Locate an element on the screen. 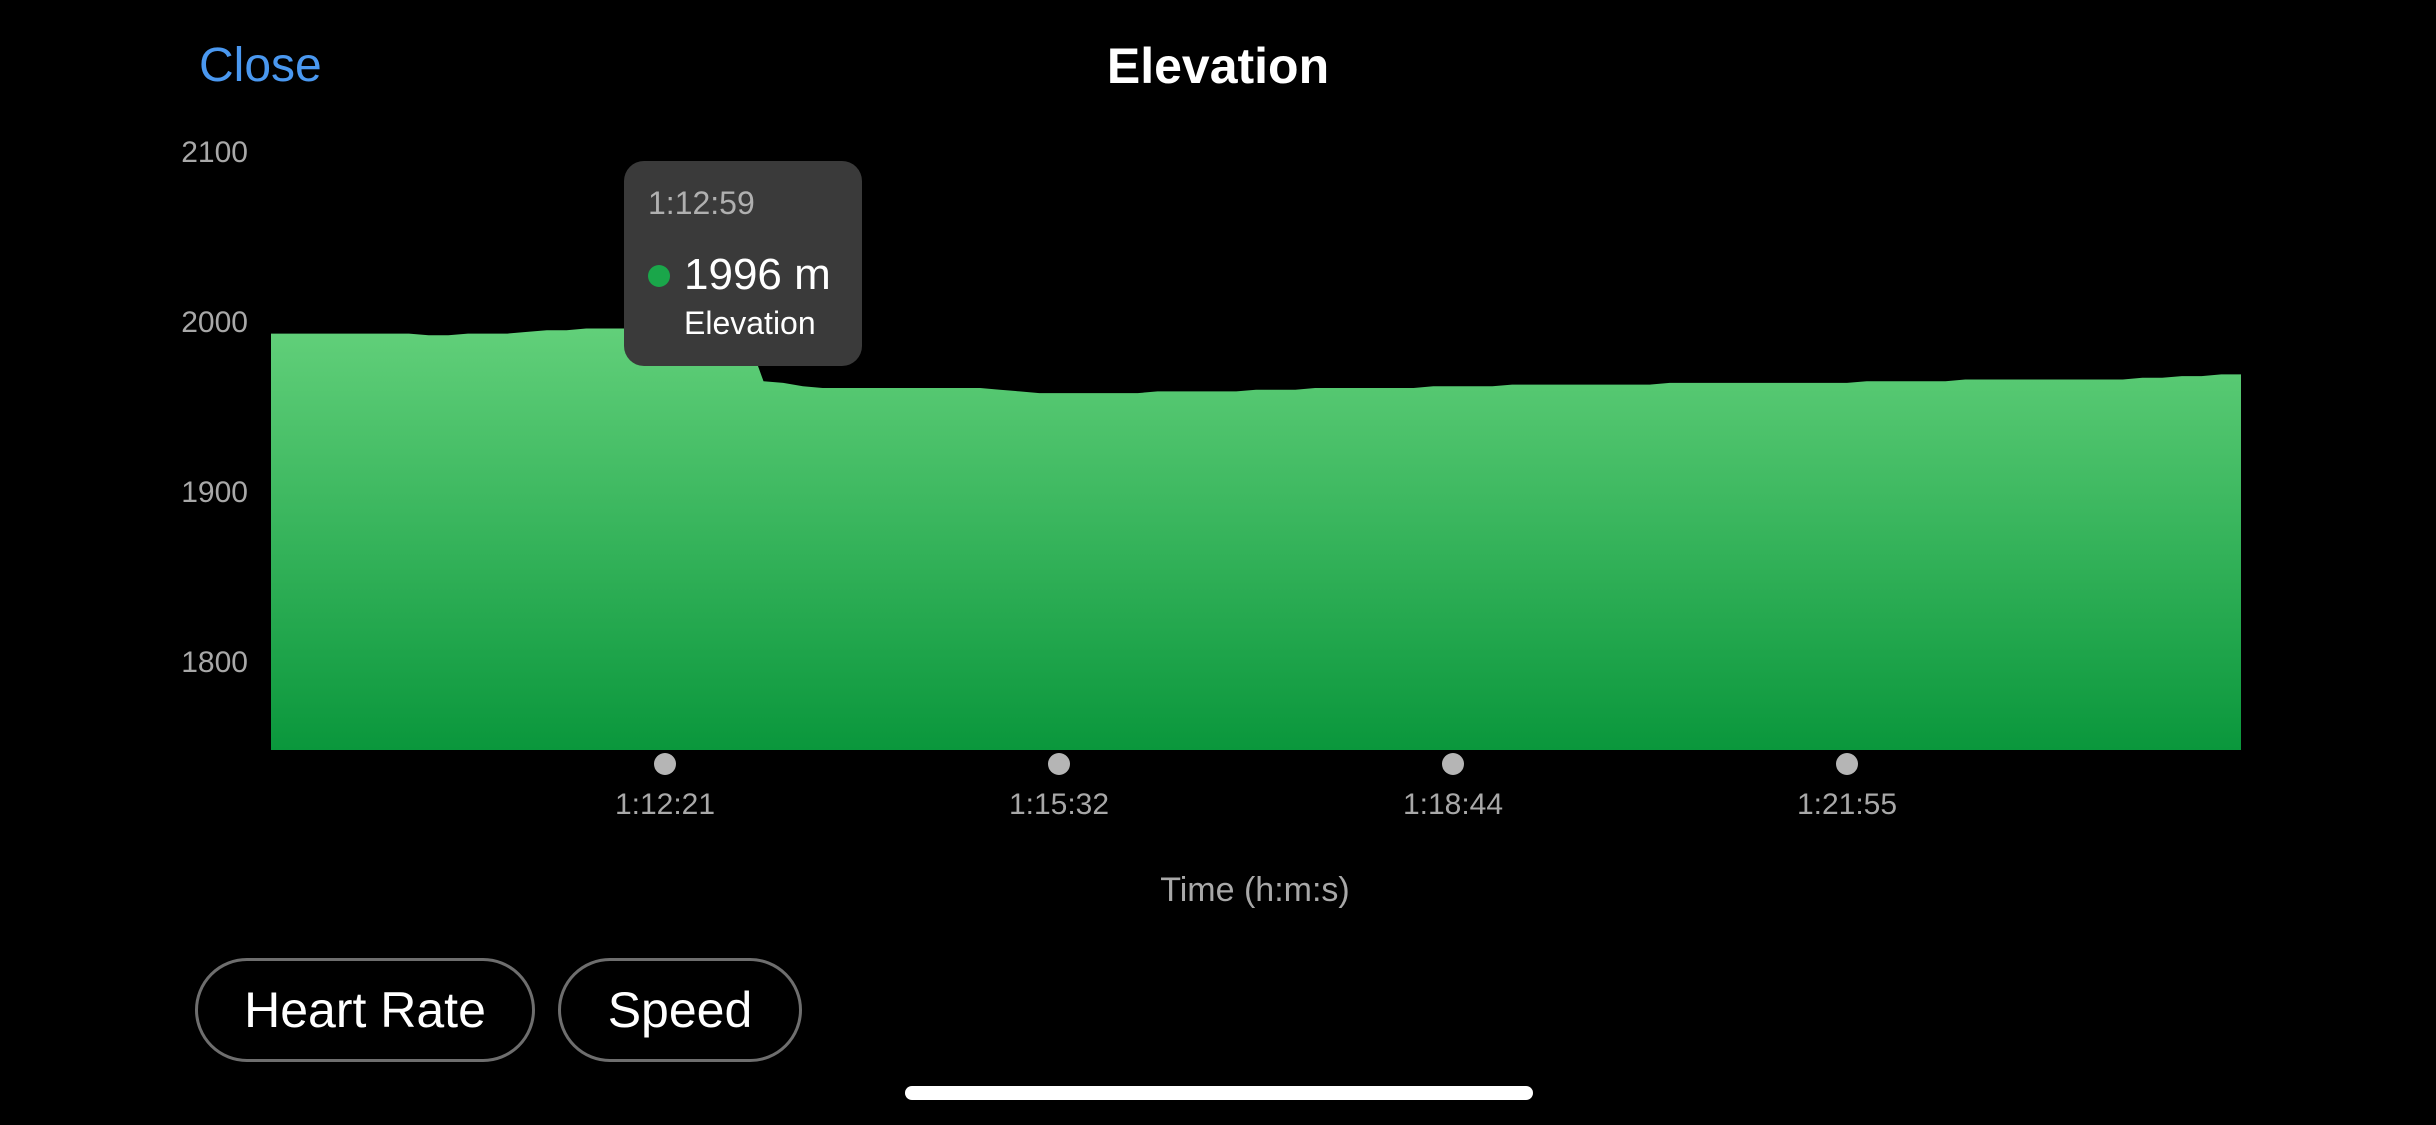 The width and height of the screenshot is (2436, 1125). tooltip-time: 1:12:59 is located at coordinates (701, 203).